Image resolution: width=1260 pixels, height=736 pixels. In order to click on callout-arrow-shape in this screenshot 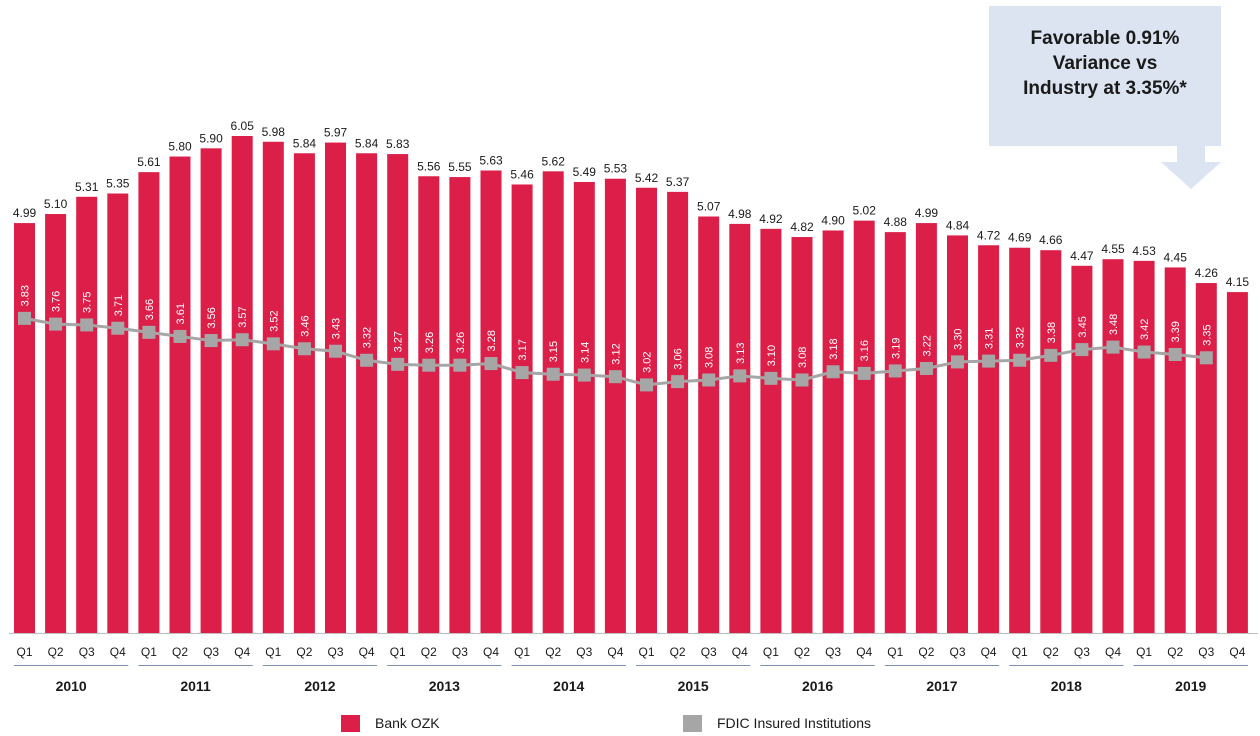, I will do `click(1105, 97)`.